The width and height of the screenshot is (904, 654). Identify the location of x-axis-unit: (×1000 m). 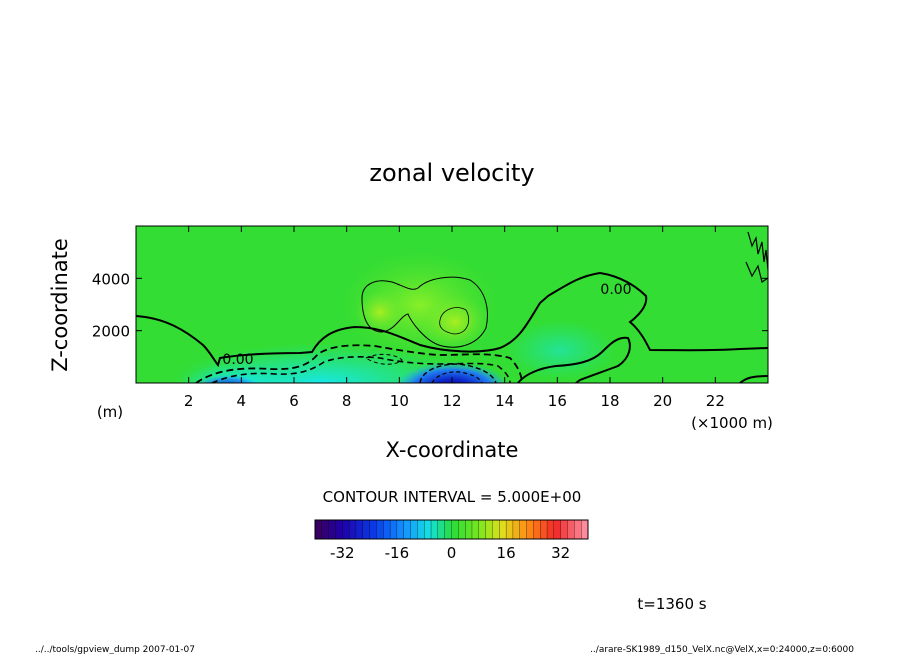
(732, 423).